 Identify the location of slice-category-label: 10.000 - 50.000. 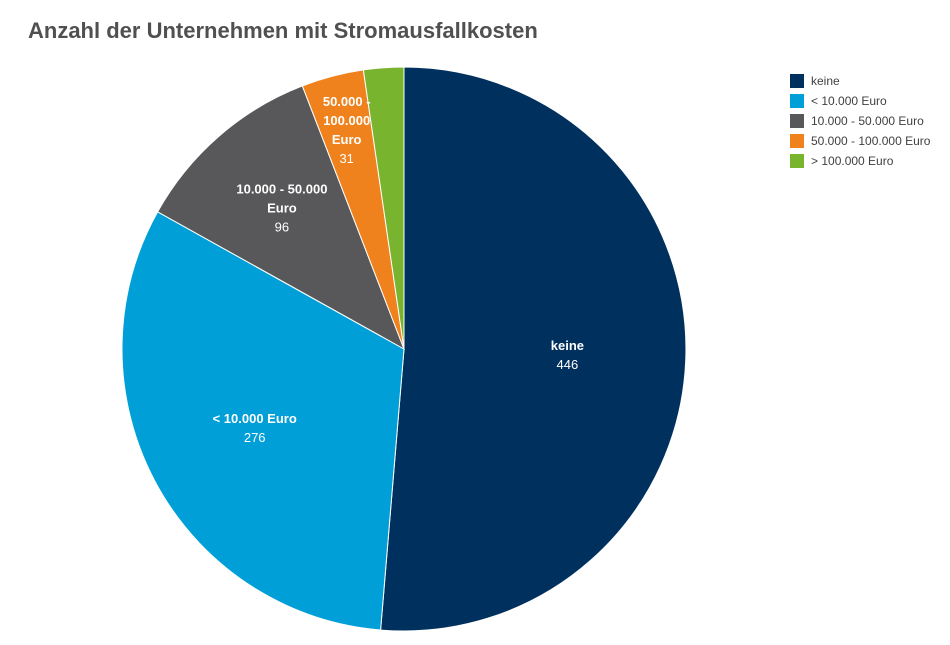
(281, 188).